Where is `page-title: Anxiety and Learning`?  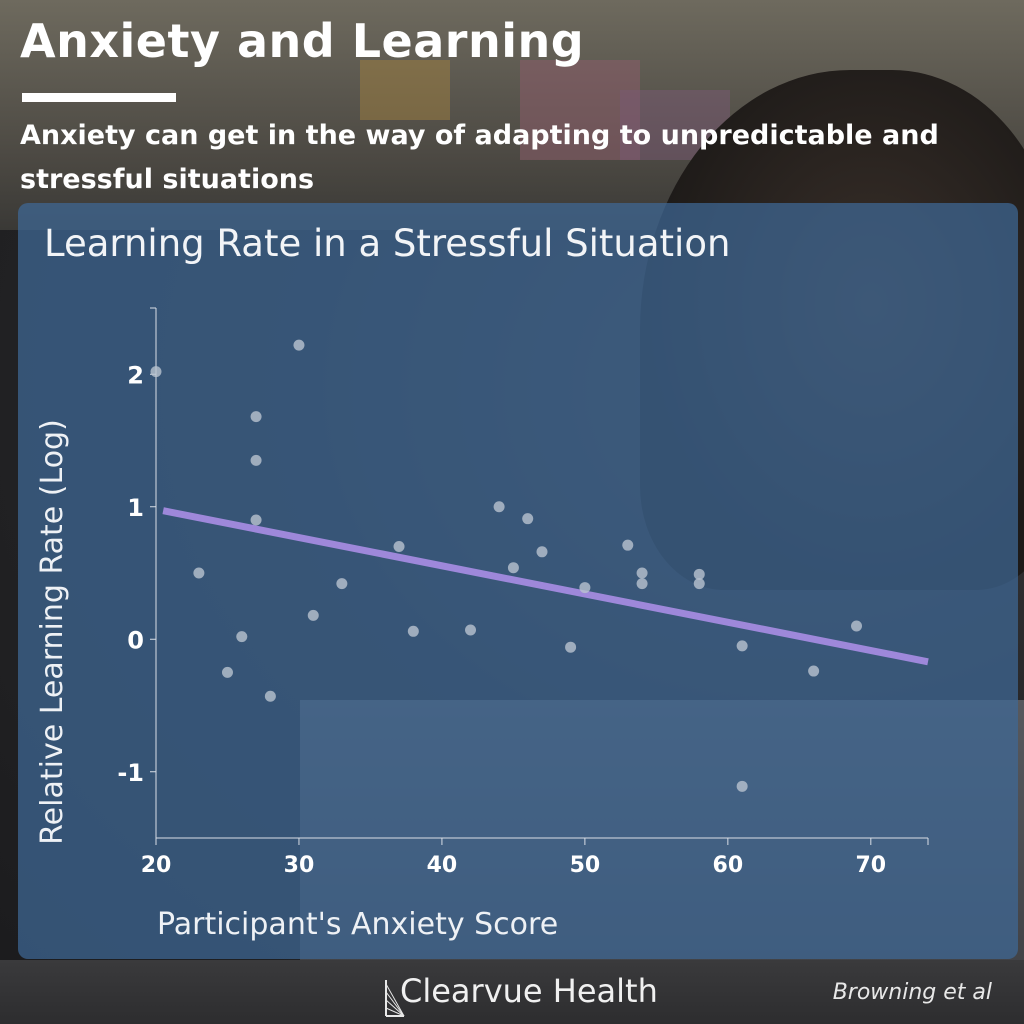
page-title: Anxiety and Learning is located at coordinates (302, 41).